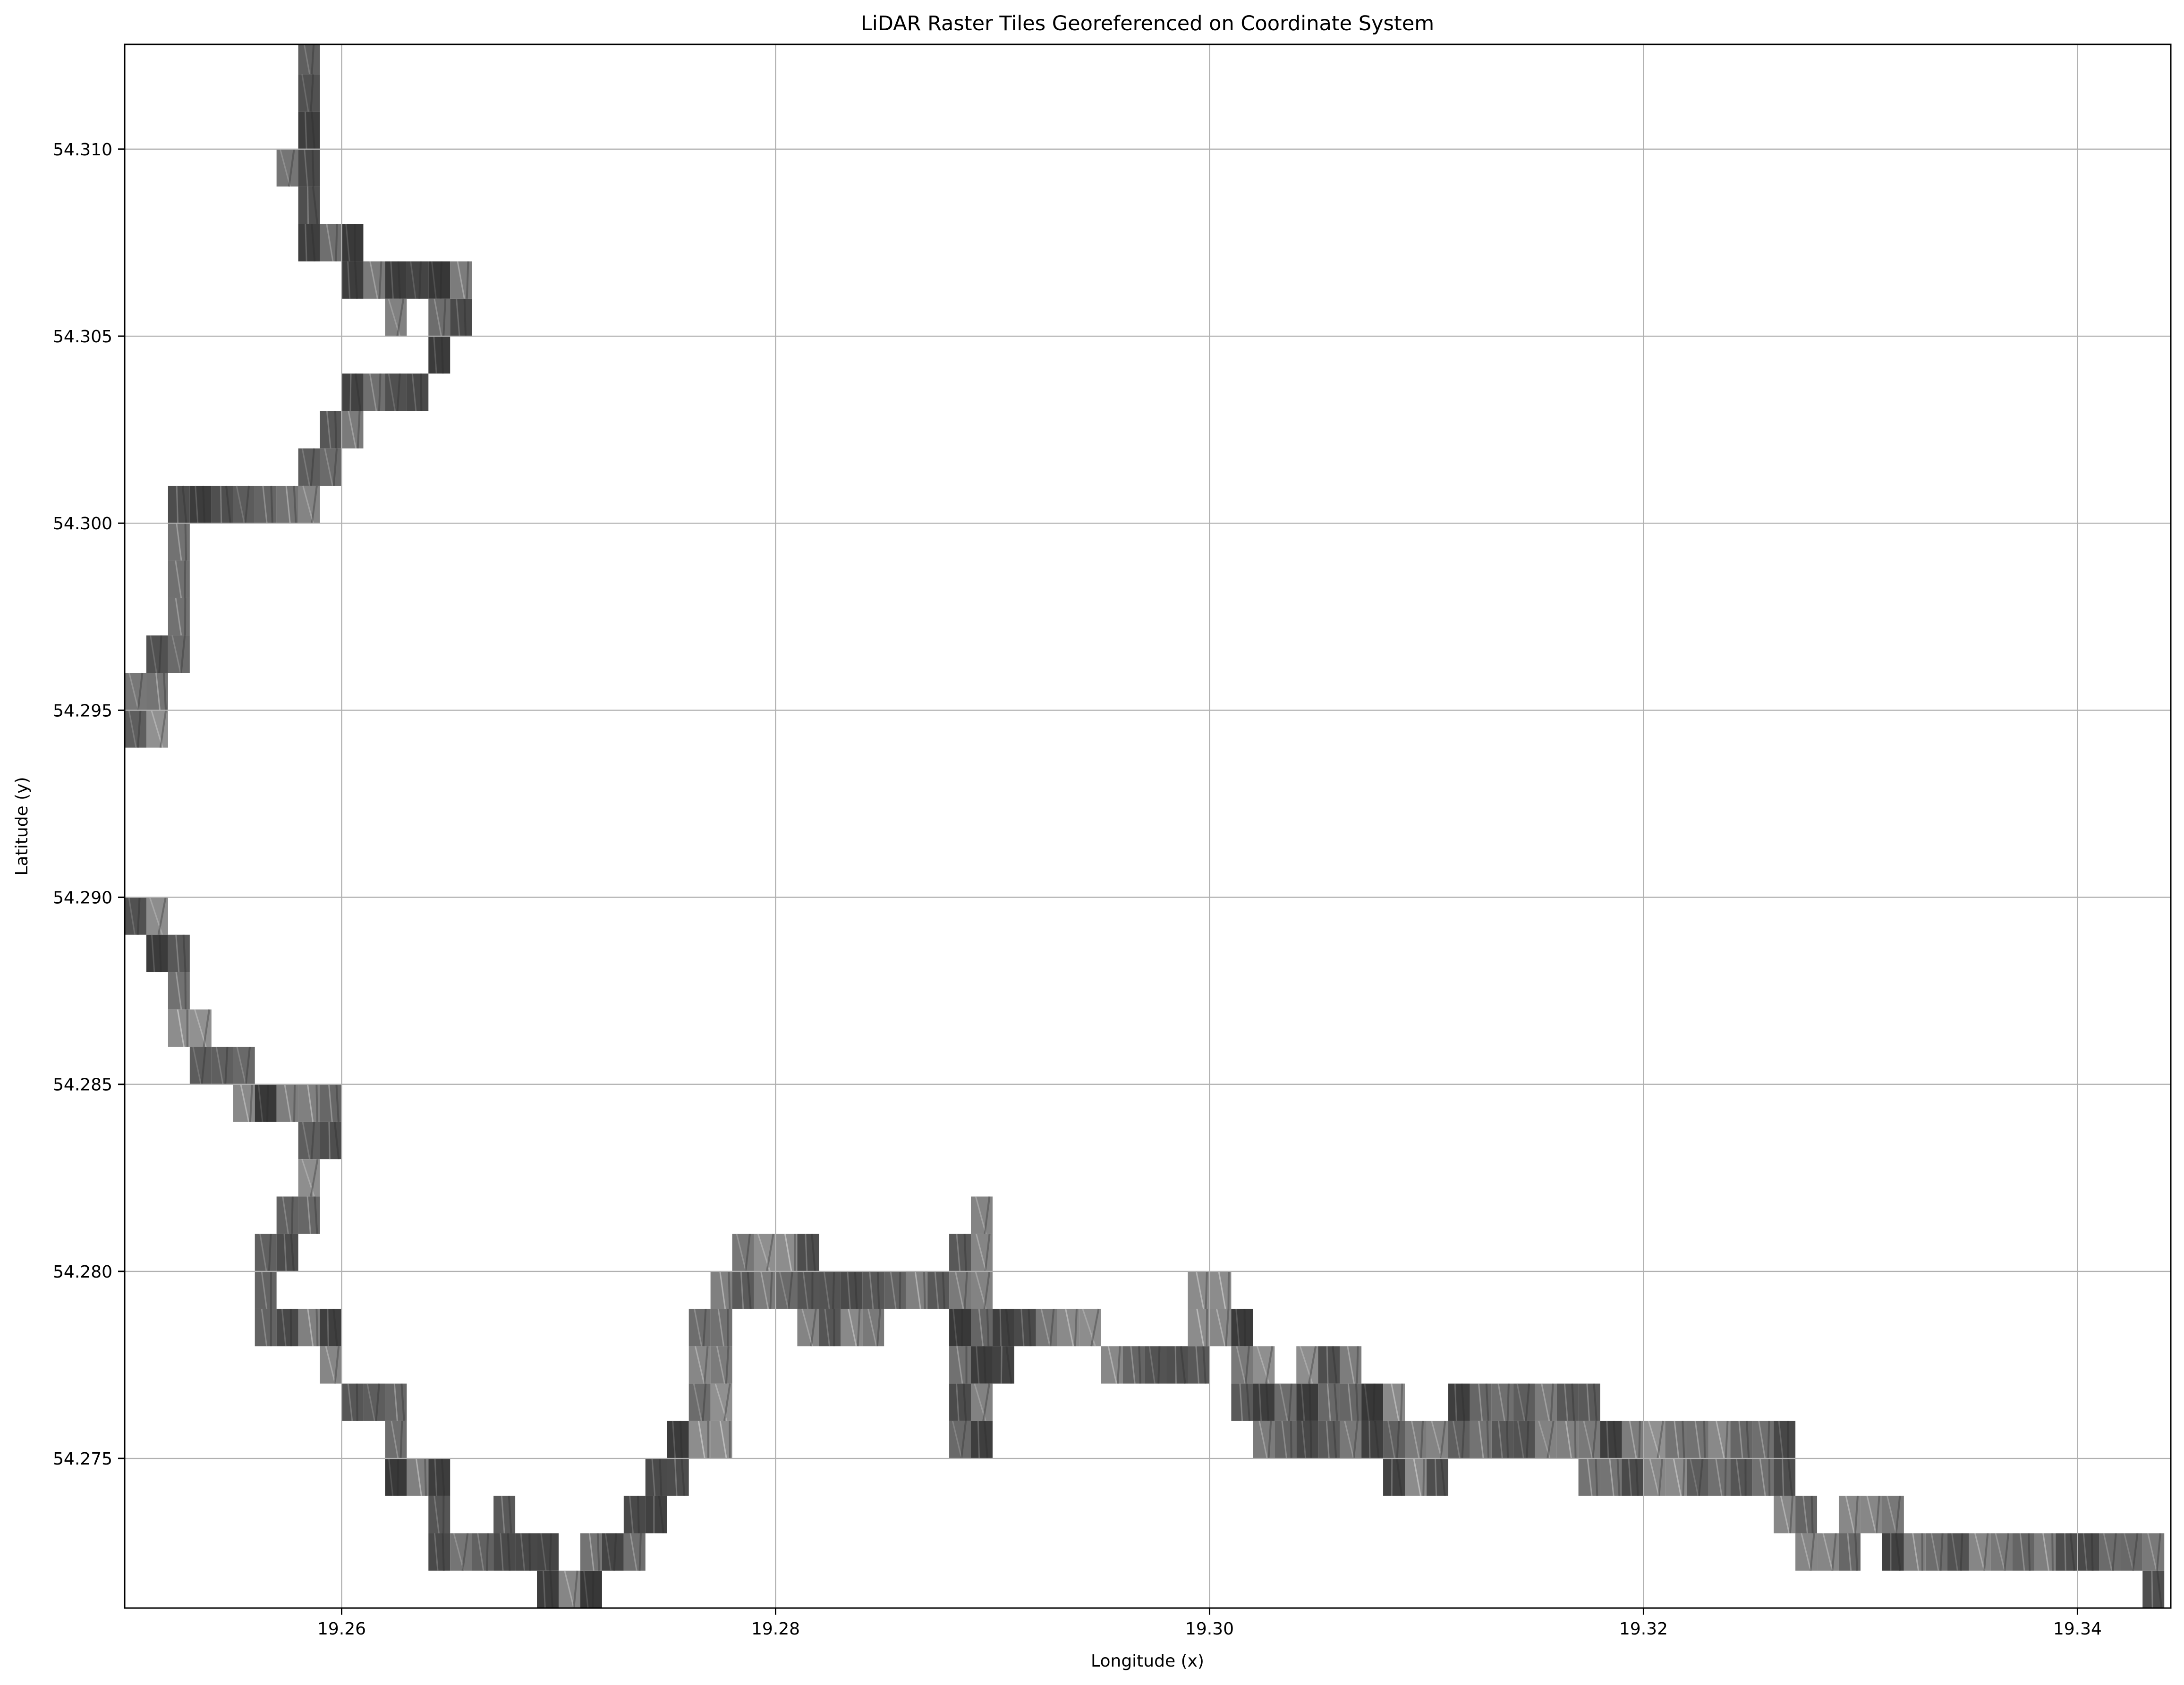 This screenshot has width=2184, height=1685. What do you see at coordinates (1210, 1629) in the screenshot?
I see `x-tick-label: 19.30` at bounding box center [1210, 1629].